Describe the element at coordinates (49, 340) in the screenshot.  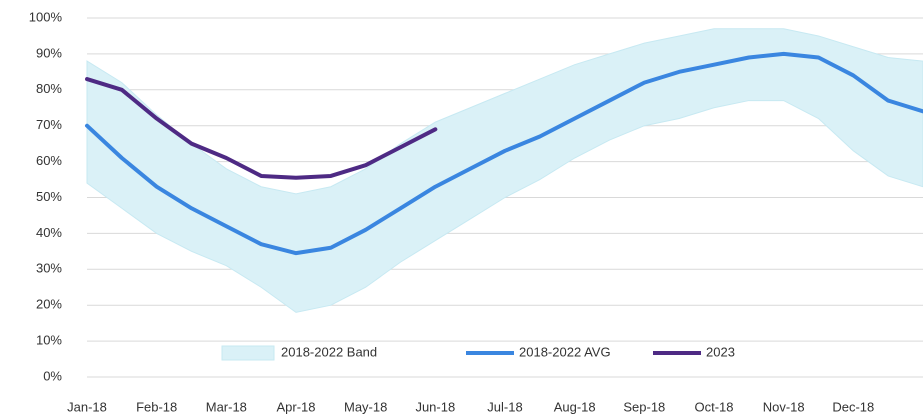
I see `y-tick-label: 10%` at that location.